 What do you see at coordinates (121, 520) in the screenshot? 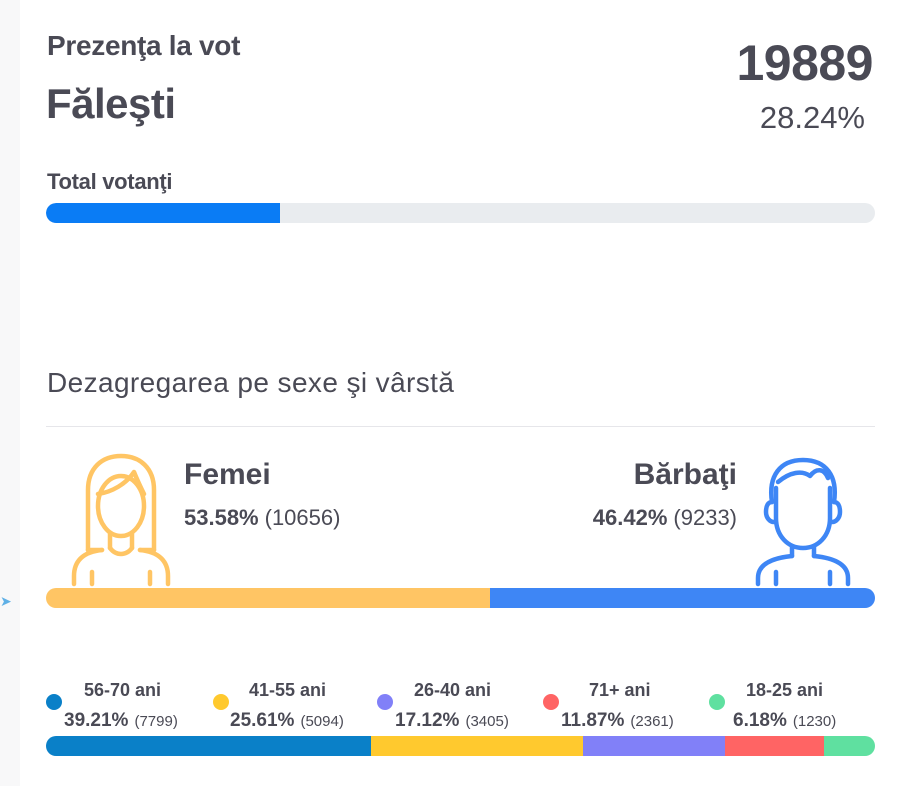
I see `woman-icon` at bounding box center [121, 520].